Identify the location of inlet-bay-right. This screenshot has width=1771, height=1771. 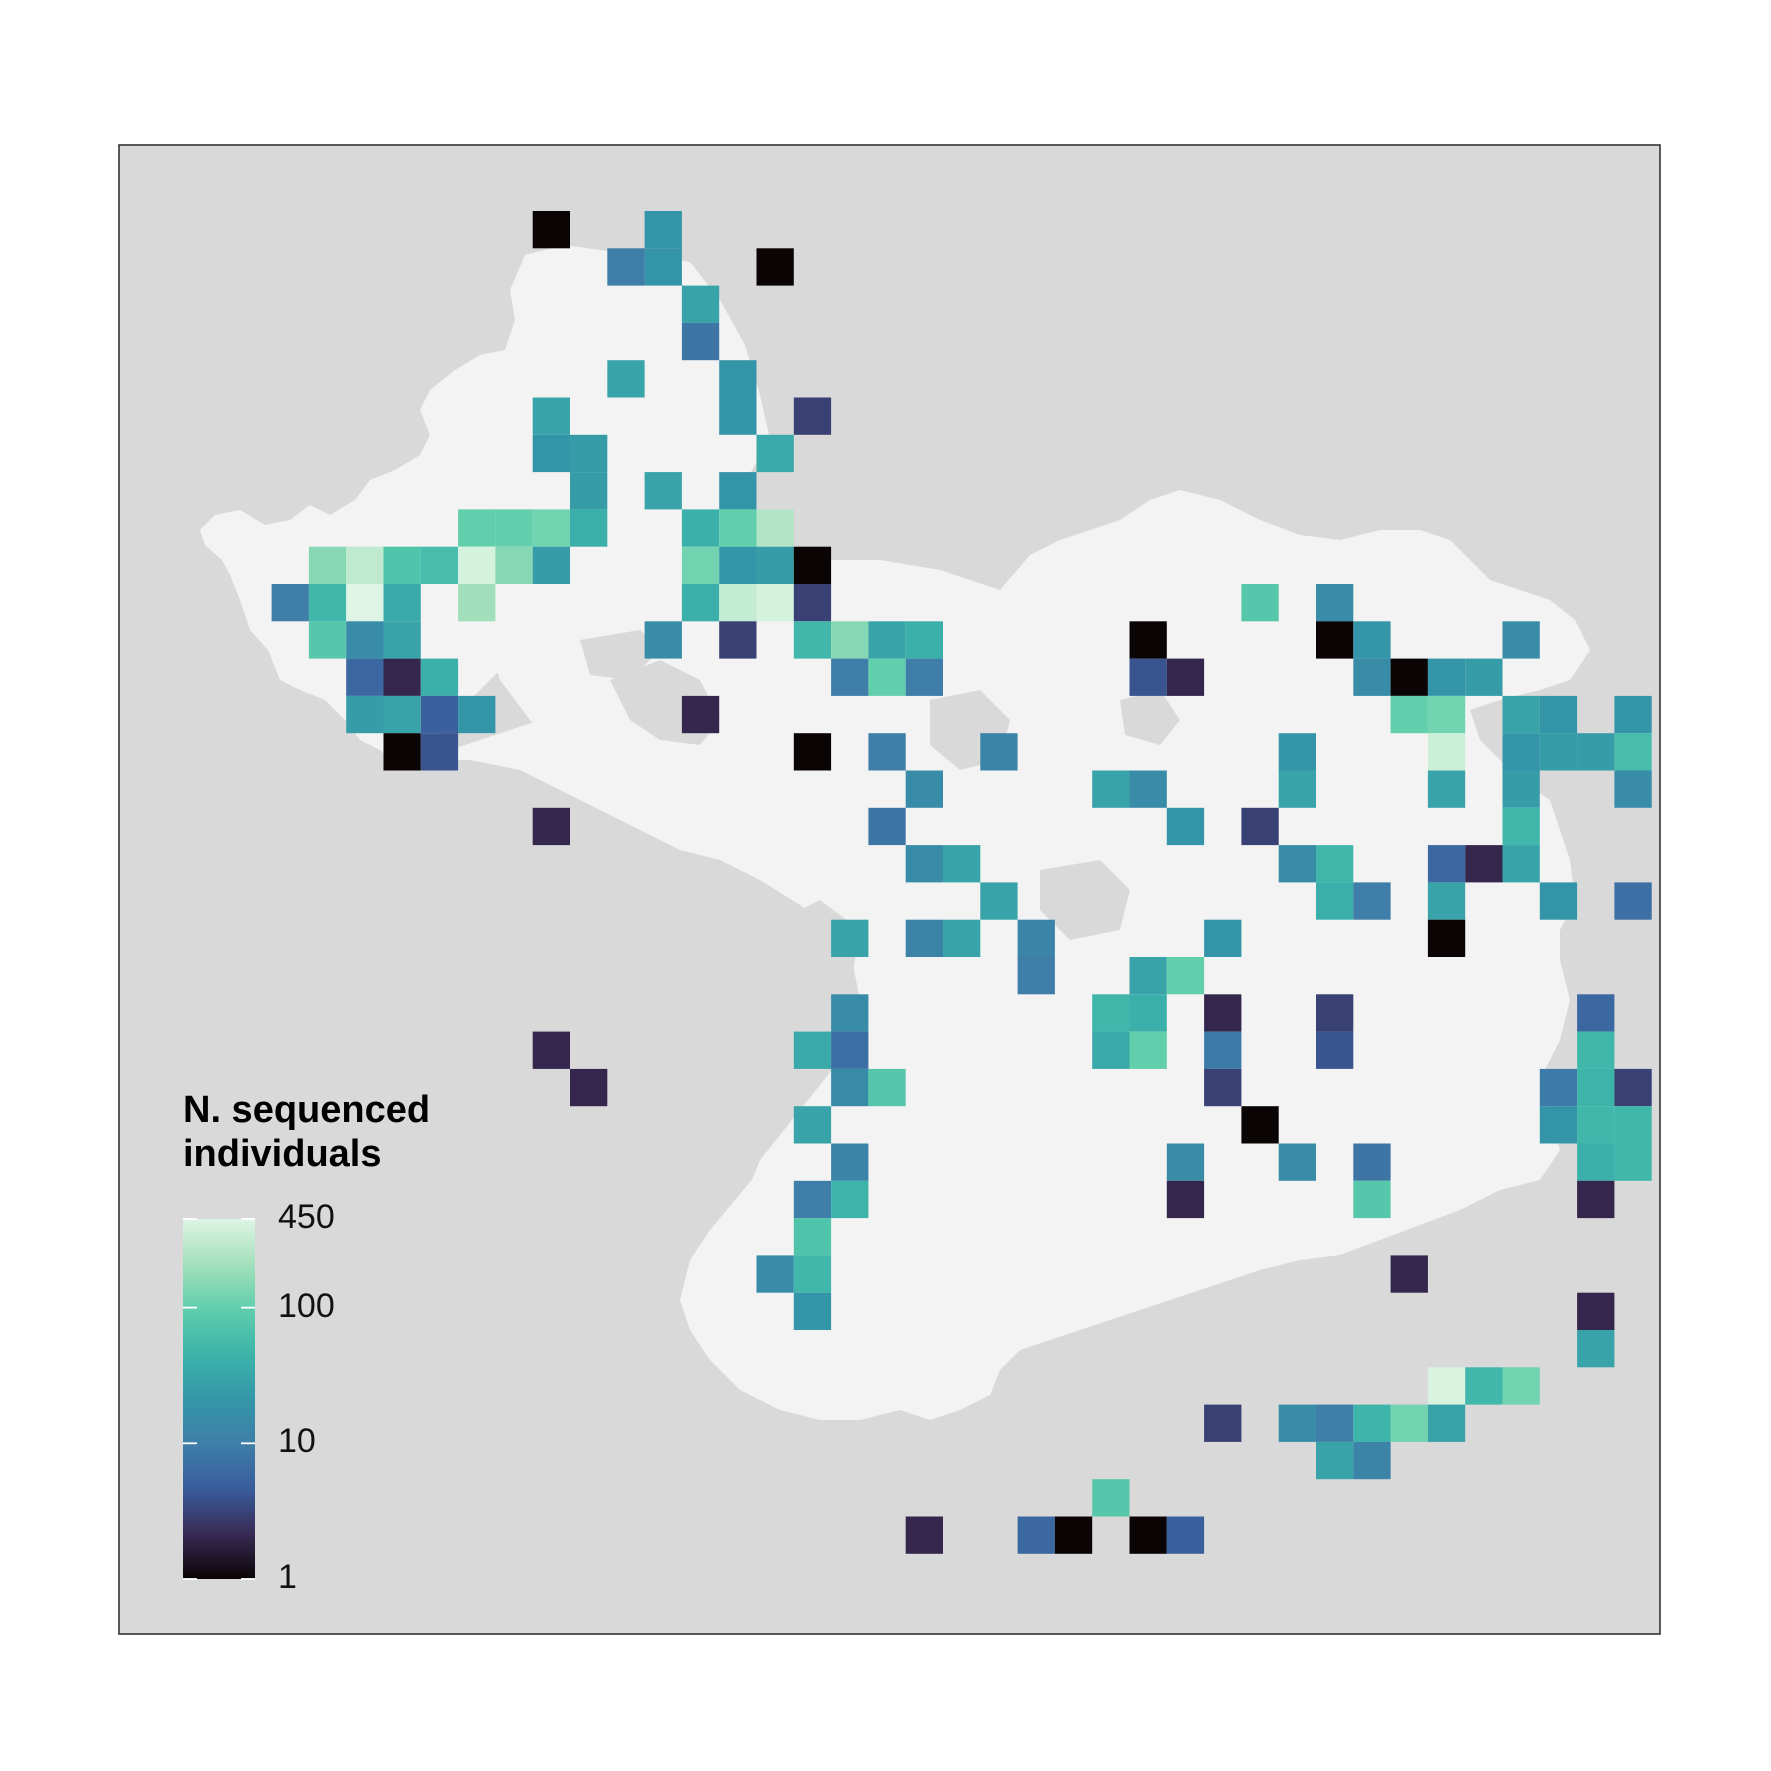
(1085, 900).